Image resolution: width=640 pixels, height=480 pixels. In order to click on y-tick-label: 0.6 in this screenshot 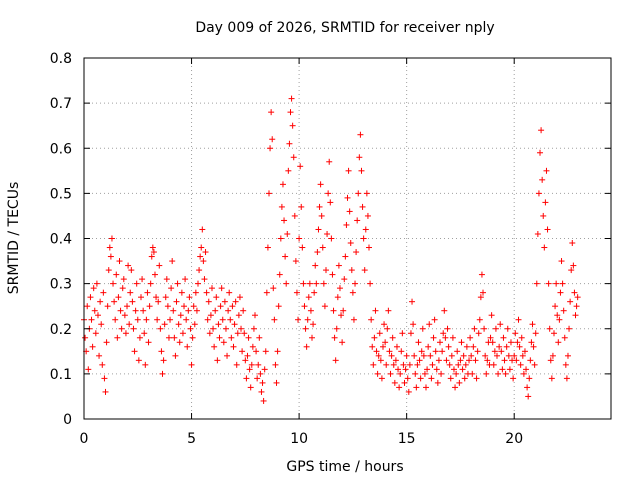, I will do `click(61, 149)`.